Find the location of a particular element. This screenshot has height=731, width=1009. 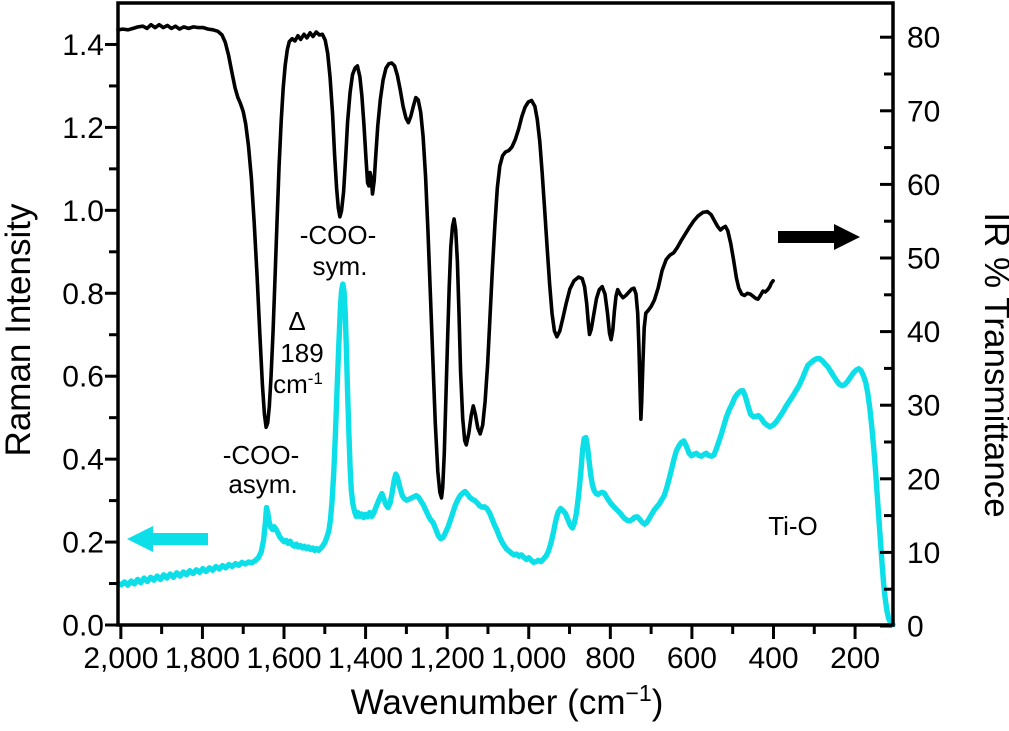

left-tick-label: 1.2 is located at coordinates (83, 128).